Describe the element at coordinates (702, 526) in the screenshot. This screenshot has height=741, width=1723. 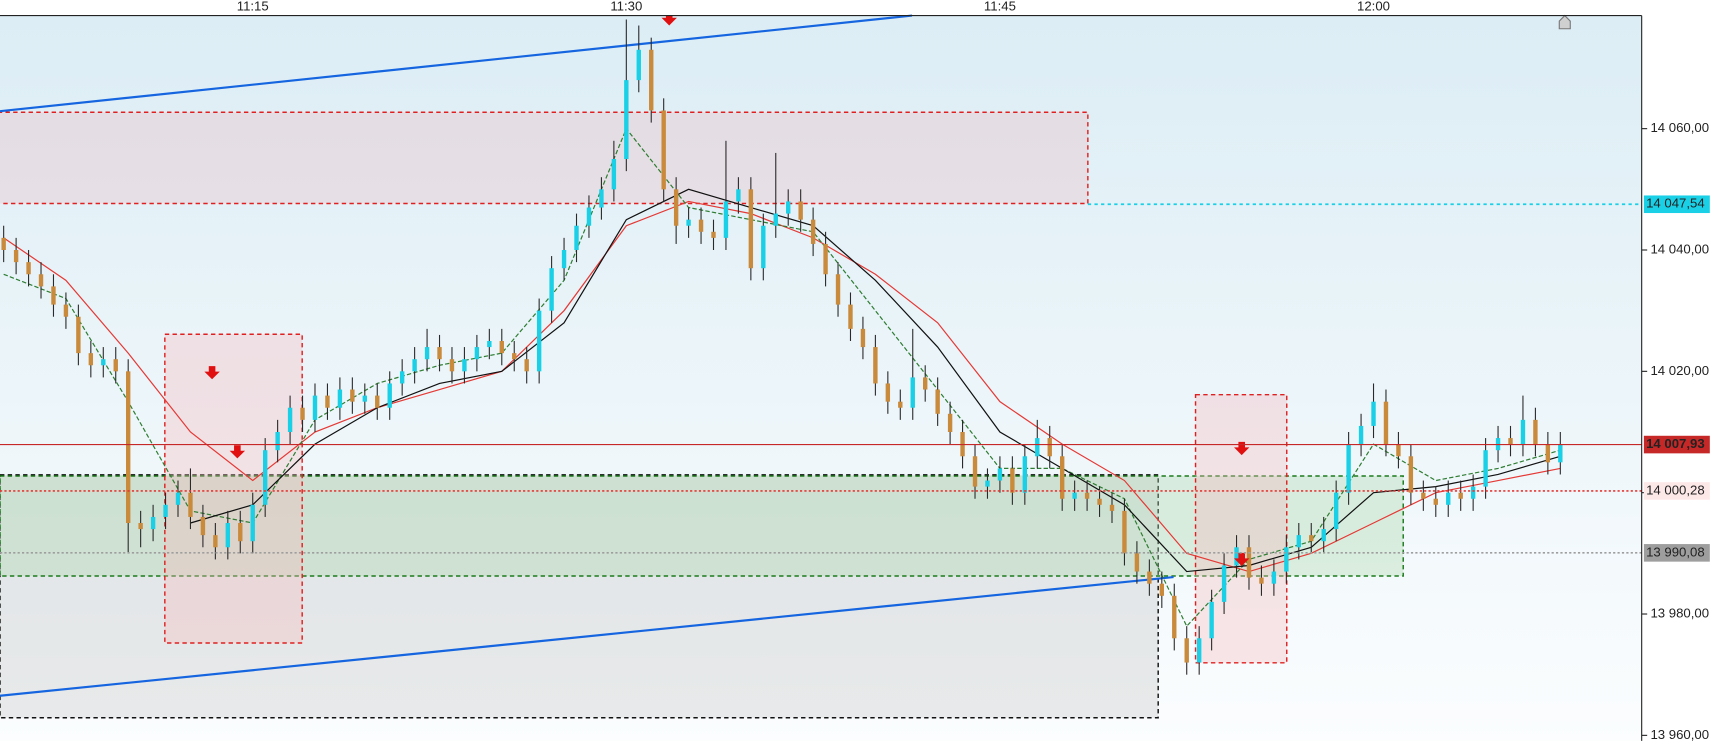
I see `zone-green` at that location.